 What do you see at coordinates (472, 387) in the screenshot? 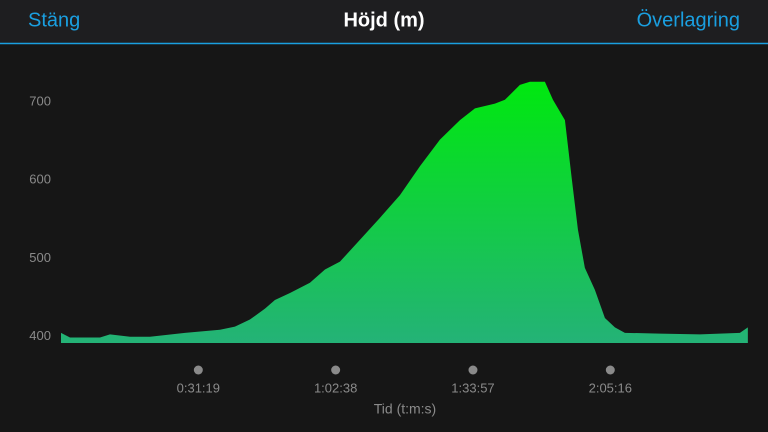
I see `x-tick-label: 1:33:57` at bounding box center [472, 387].